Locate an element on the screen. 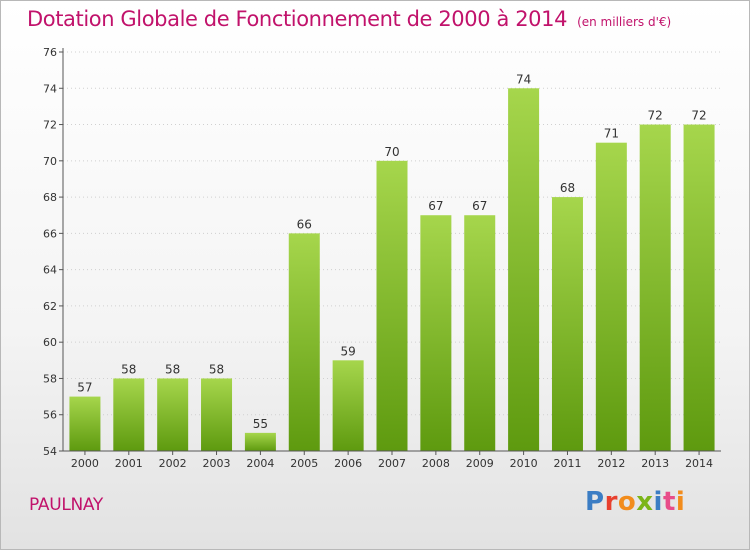 The width and height of the screenshot is (750, 550). logo-letter: P is located at coordinates (595, 502).